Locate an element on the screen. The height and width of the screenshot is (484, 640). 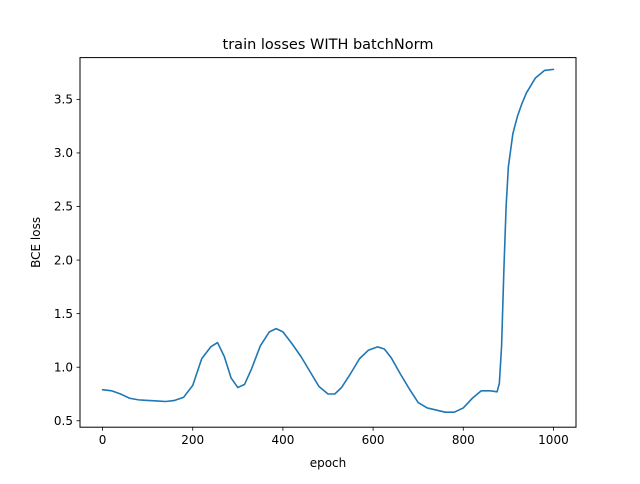
y-tick-label: 3.5 is located at coordinates (63, 100).